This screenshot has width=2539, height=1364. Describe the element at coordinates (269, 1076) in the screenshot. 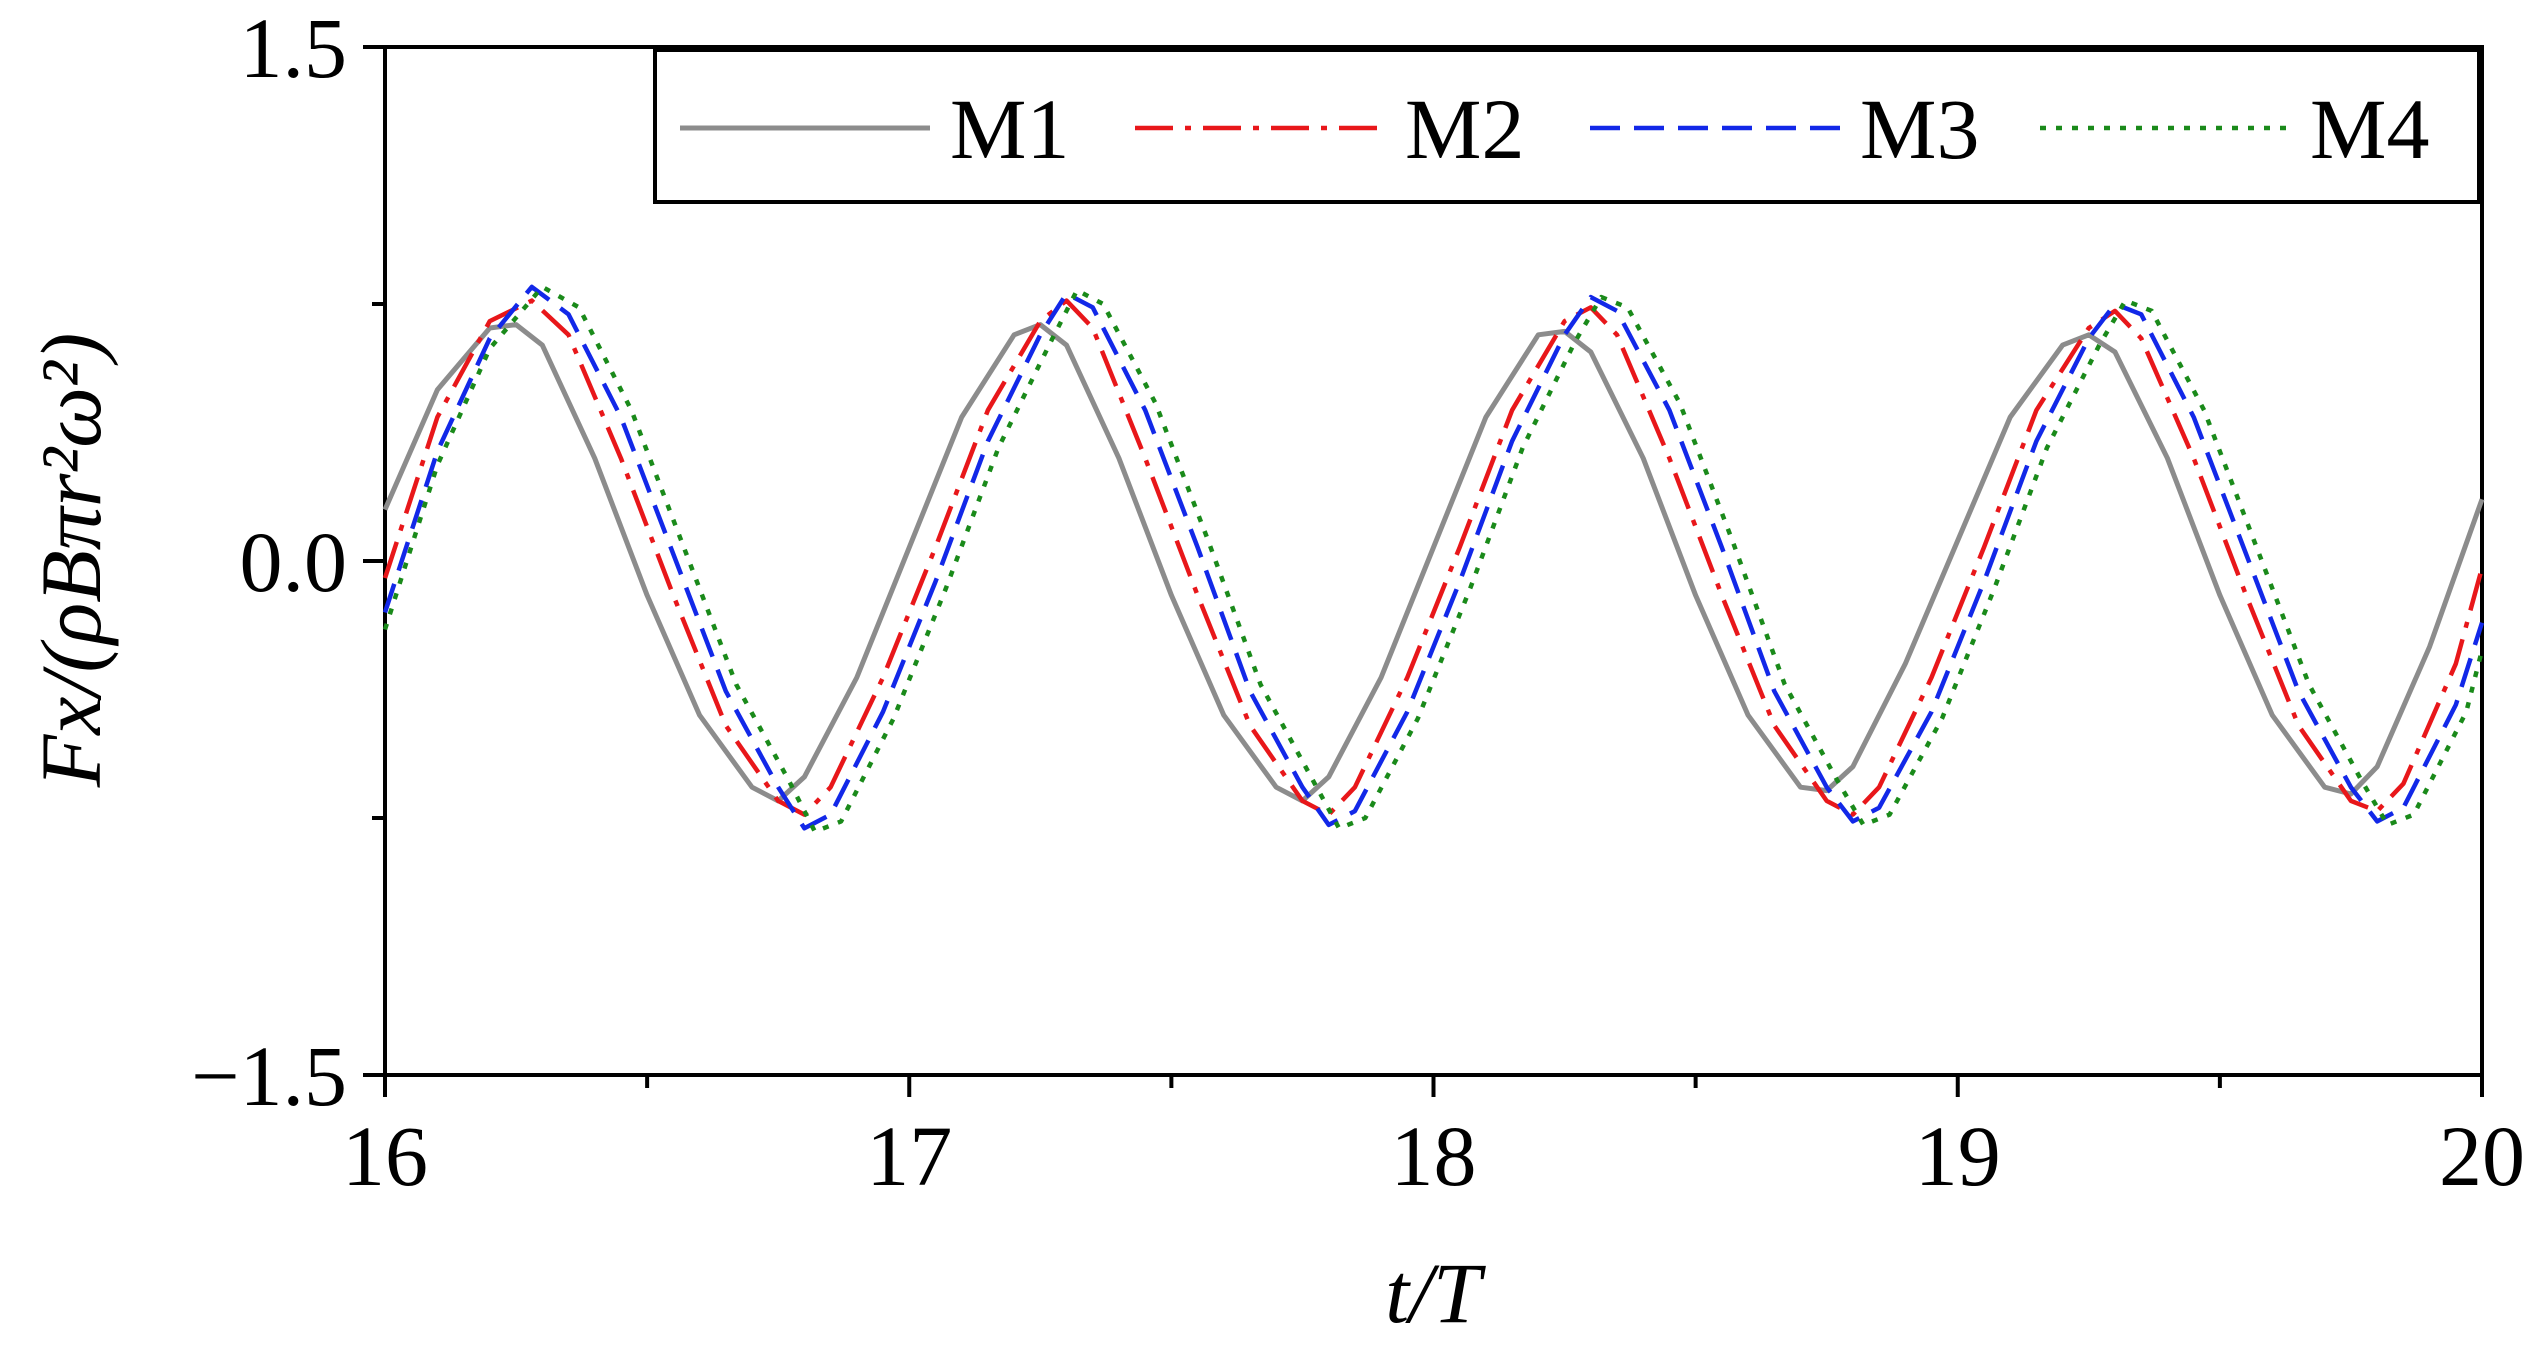

I see `y-tick-label: −1.5` at that location.